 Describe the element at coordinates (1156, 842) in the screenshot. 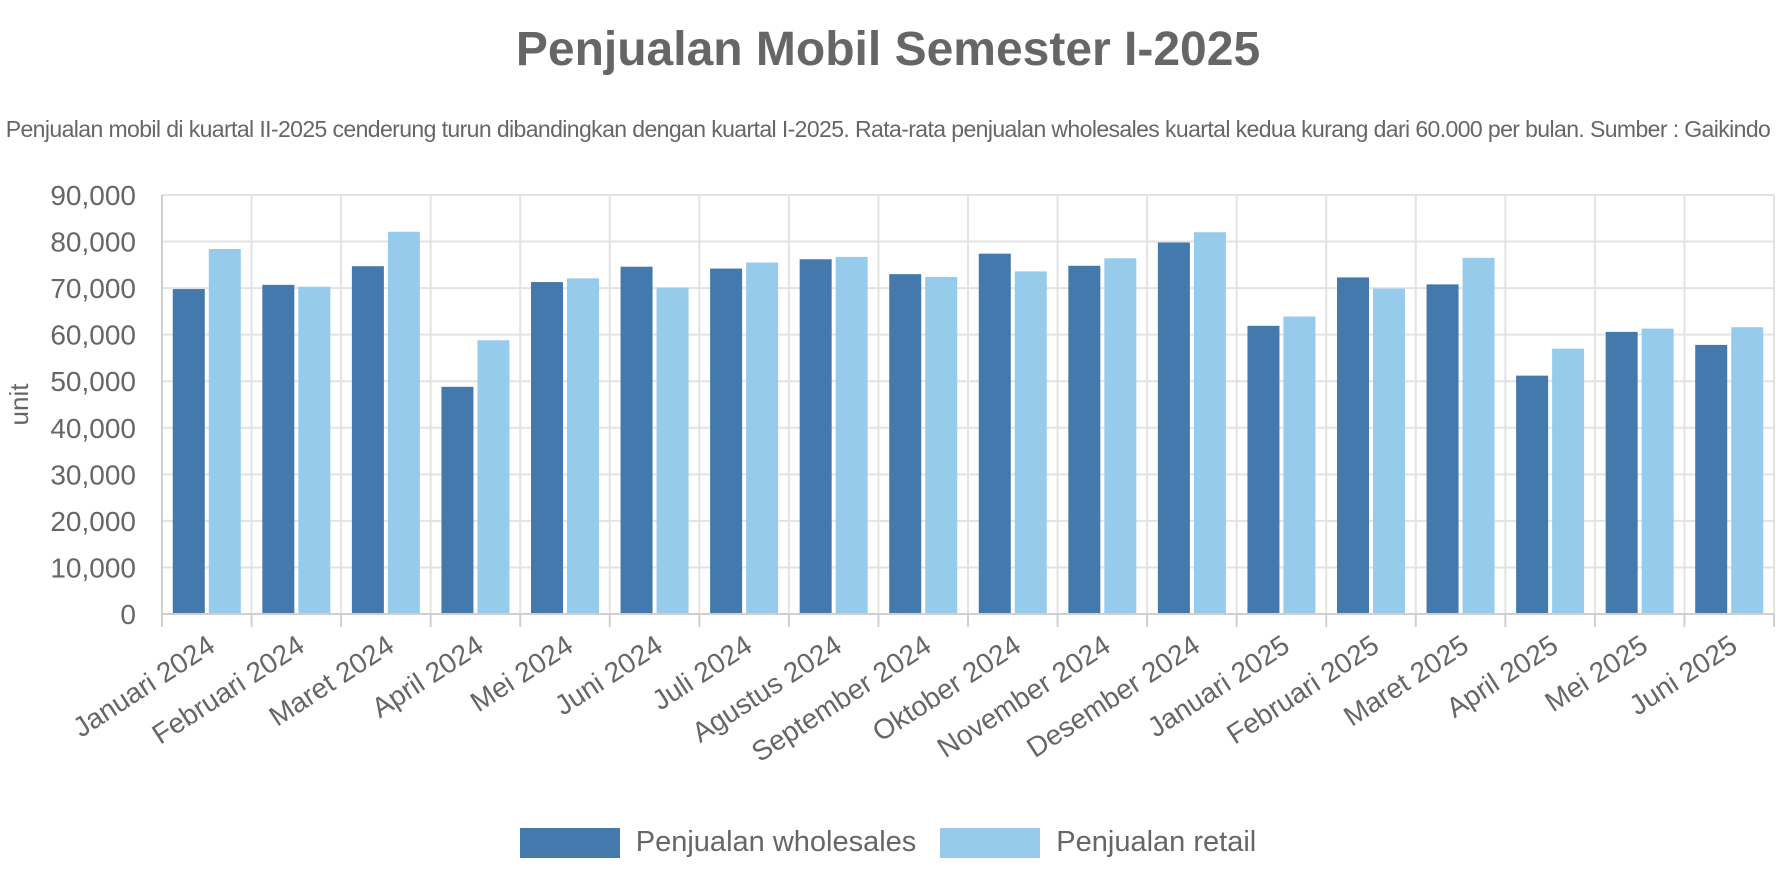

I see `legend-label-retail: Penjualan retail` at that location.